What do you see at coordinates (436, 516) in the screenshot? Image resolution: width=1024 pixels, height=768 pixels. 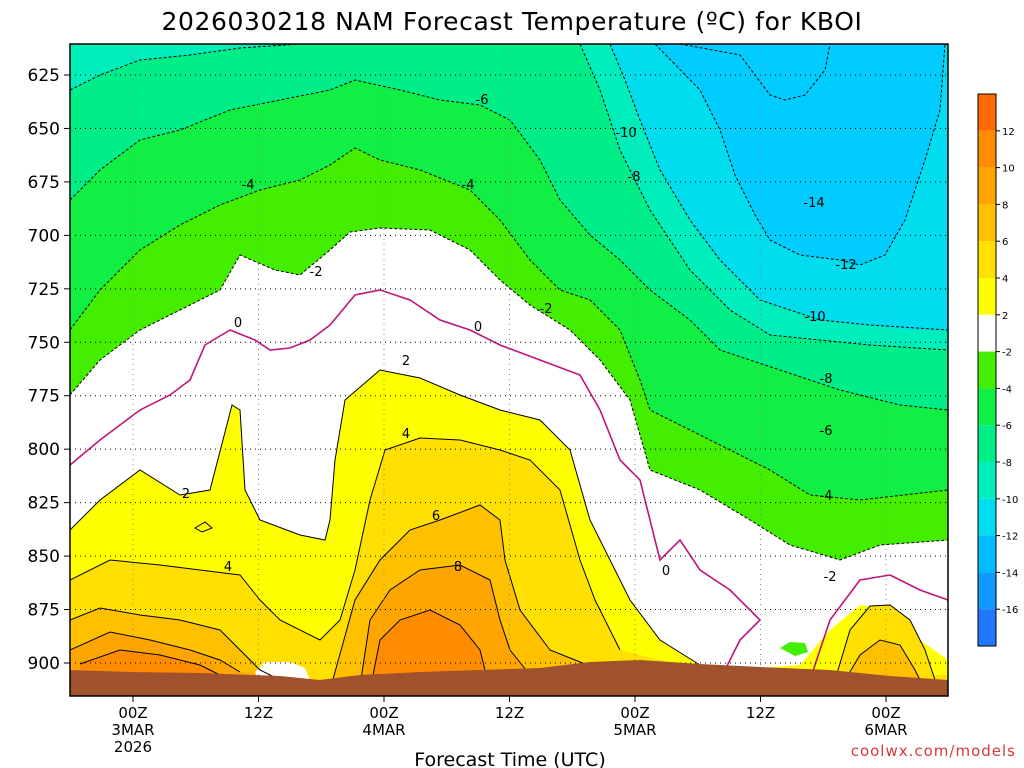 I see `contour-label: 6` at bounding box center [436, 516].